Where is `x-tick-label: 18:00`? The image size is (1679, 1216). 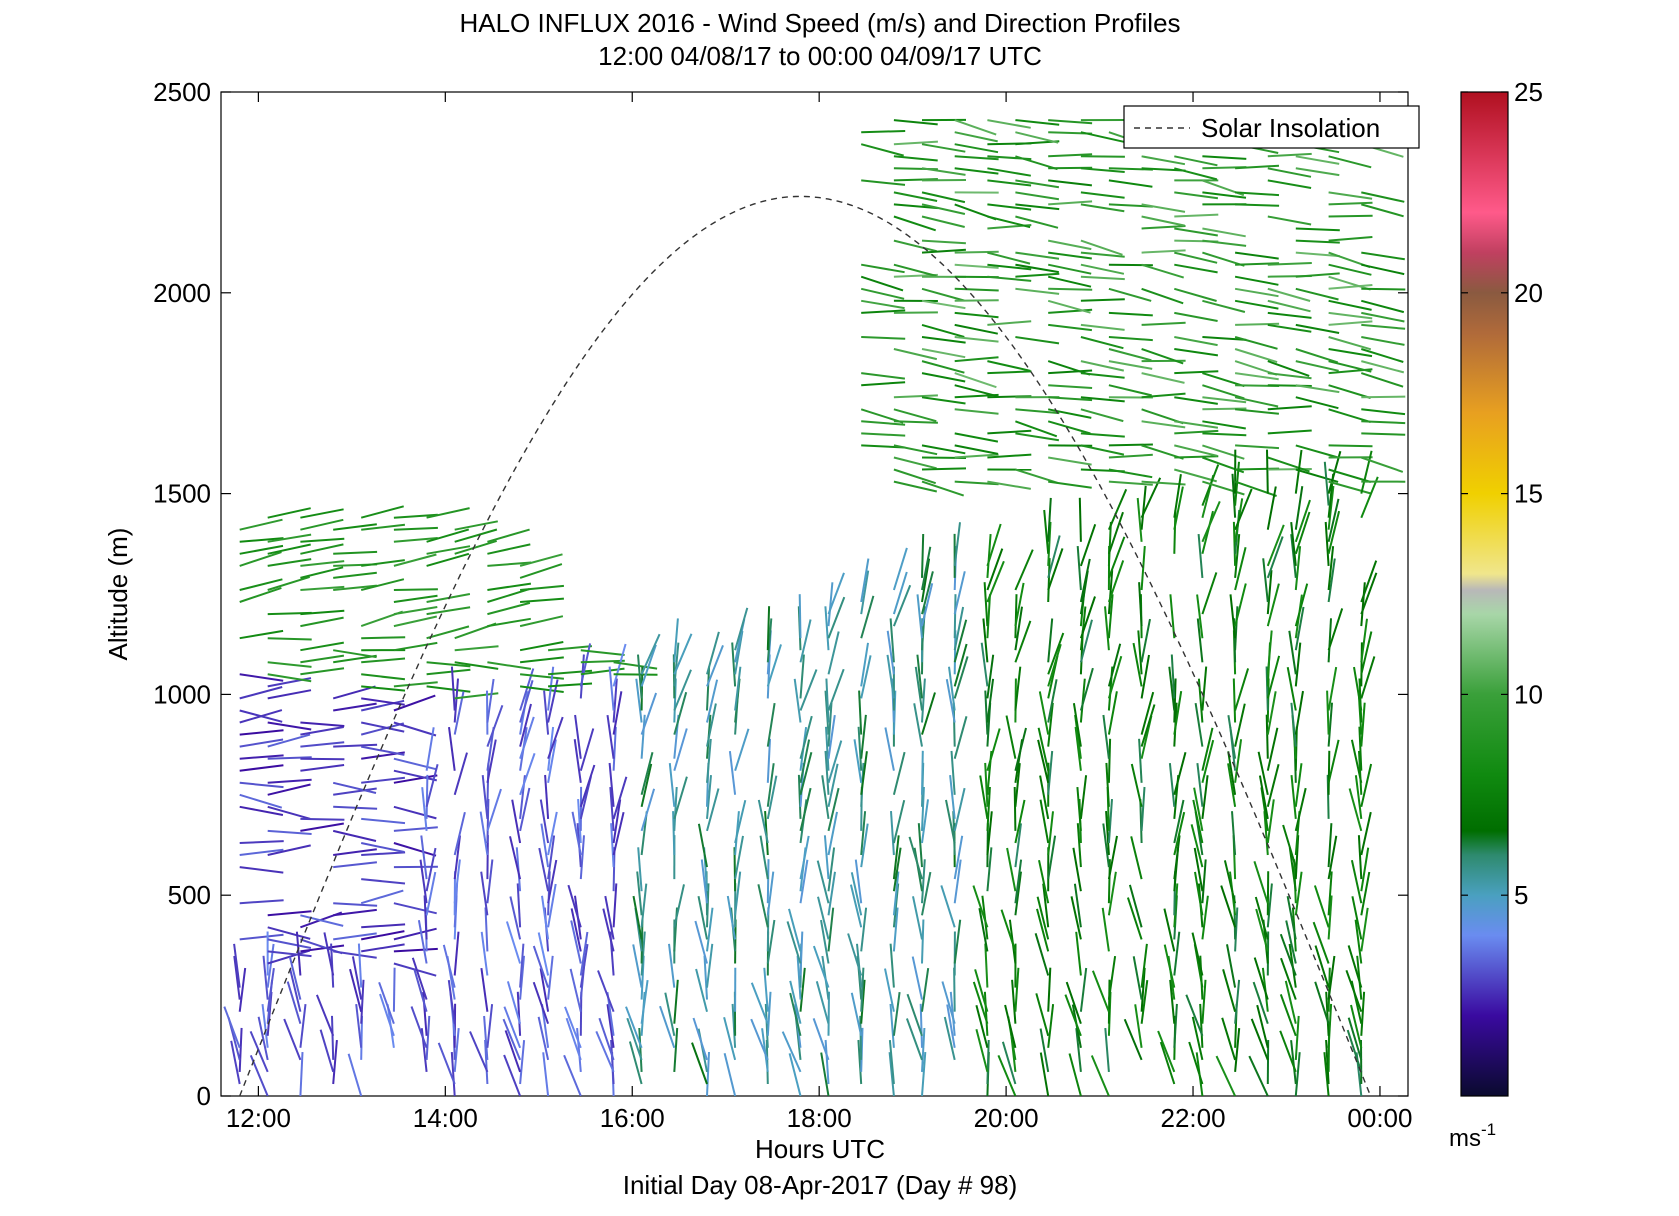
x-tick-label: 18:00 is located at coordinates (819, 1118).